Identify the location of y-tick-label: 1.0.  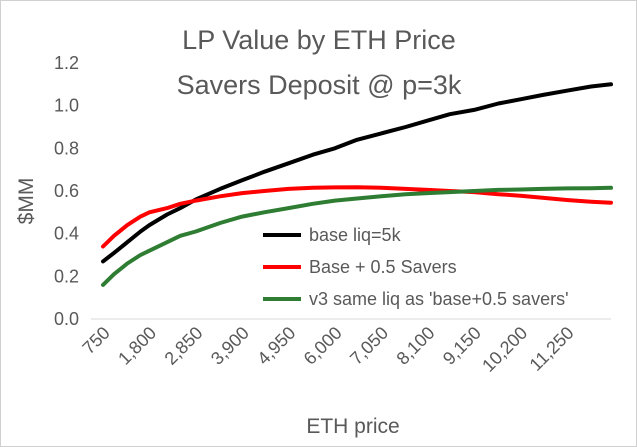
(66, 106).